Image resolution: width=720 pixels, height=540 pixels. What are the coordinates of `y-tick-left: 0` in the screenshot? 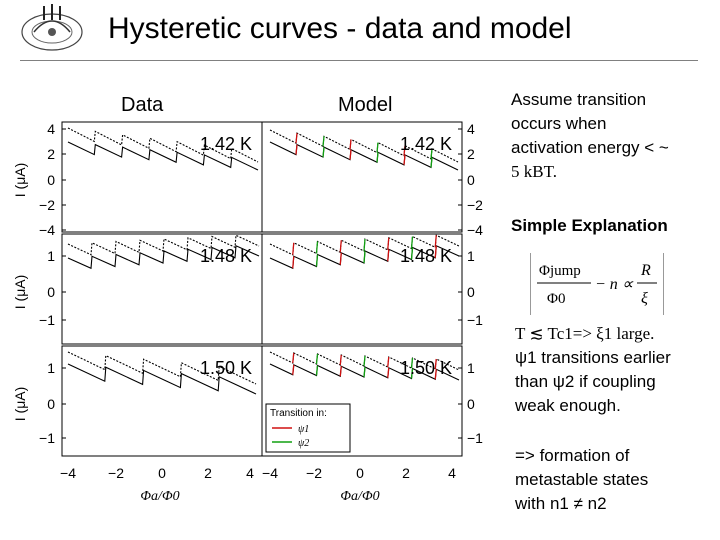 It's located at (51, 404).